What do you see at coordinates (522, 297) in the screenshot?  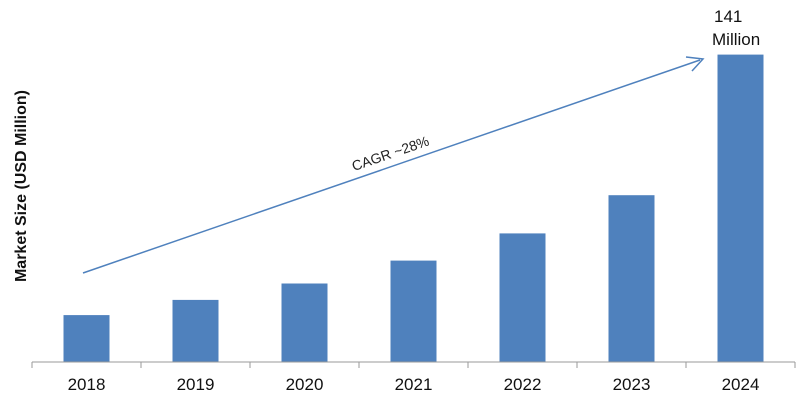 I see `bar-2022` at bounding box center [522, 297].